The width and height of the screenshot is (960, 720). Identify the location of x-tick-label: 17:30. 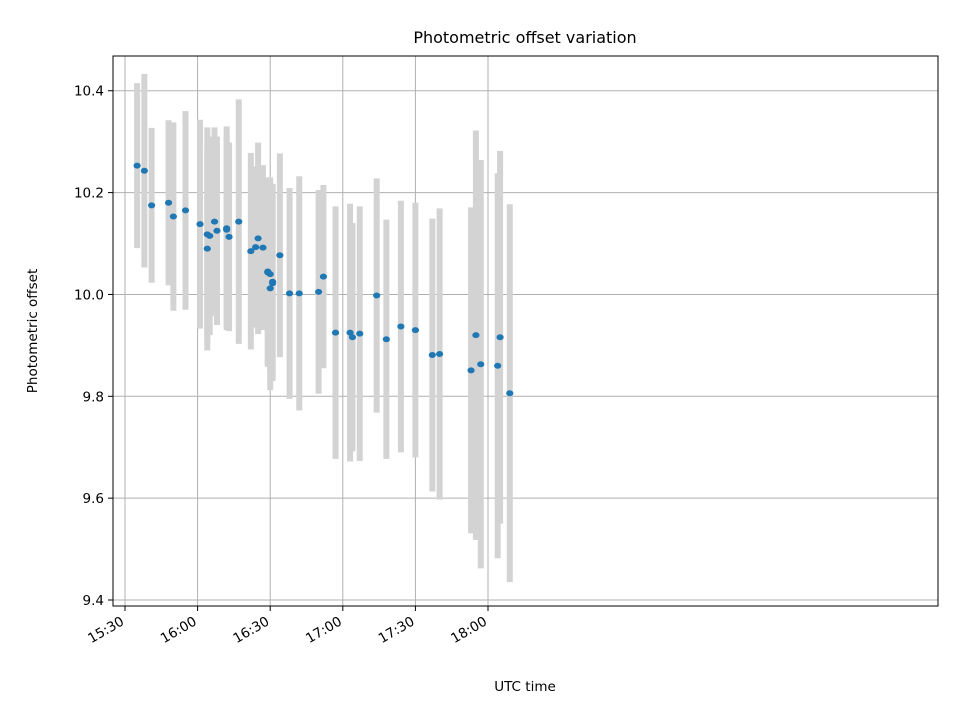
(397, 630).